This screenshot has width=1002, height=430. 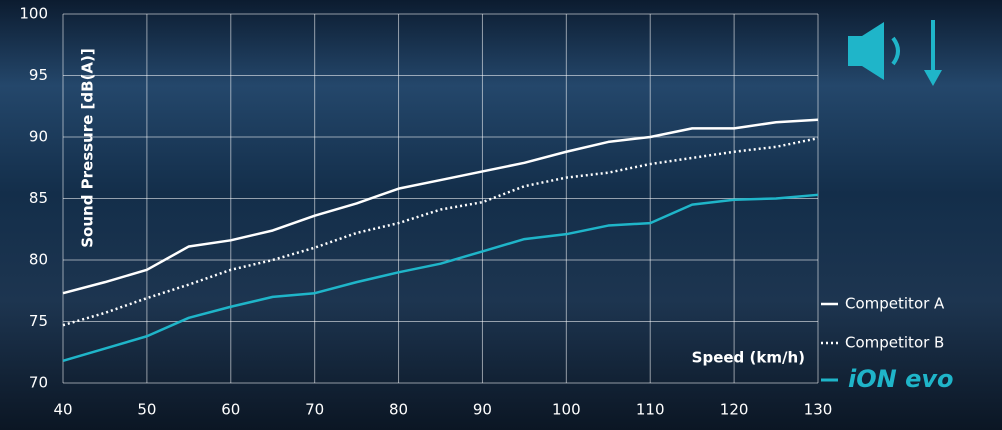 What do you see at coordinates (38, 137) in the screenshot?
I see `y-tick-label: 90` at bounding box center [38, 137].